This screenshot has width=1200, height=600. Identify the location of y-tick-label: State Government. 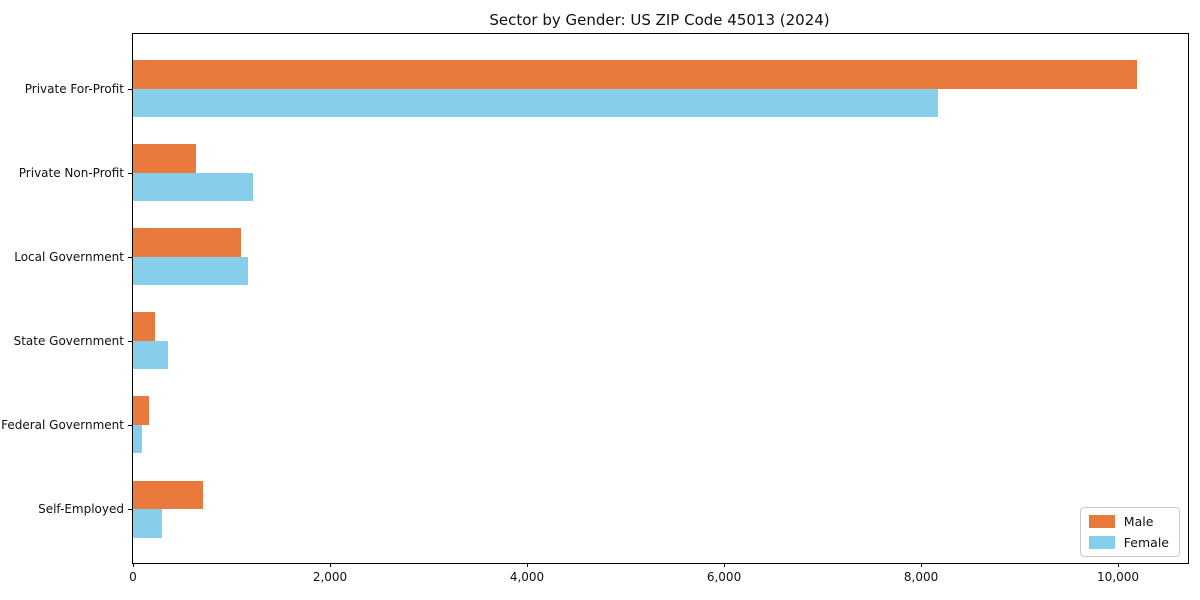
(68, 340).